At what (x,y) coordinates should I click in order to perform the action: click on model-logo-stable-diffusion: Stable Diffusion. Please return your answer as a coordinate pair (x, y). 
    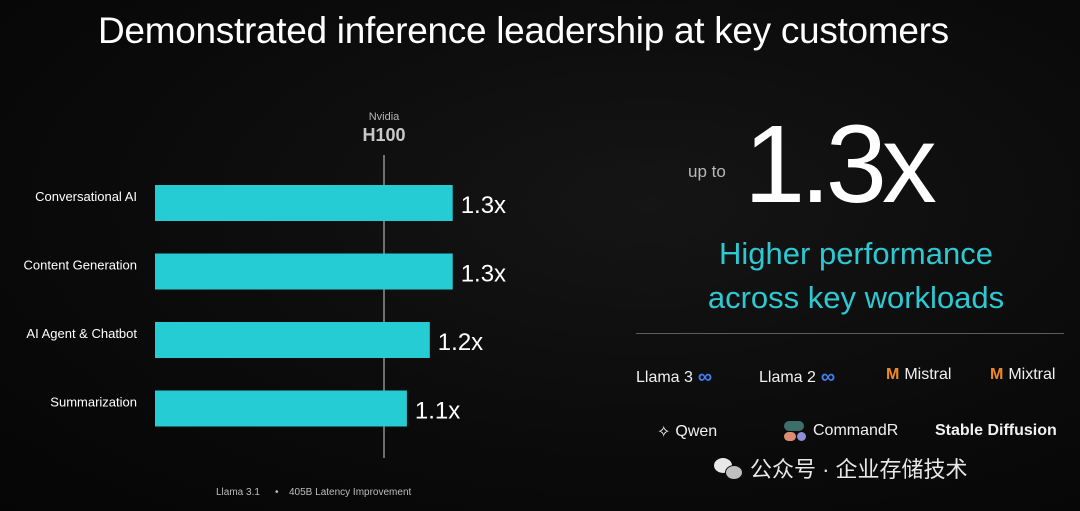
    Looking at the image, I should click on (996, 431).